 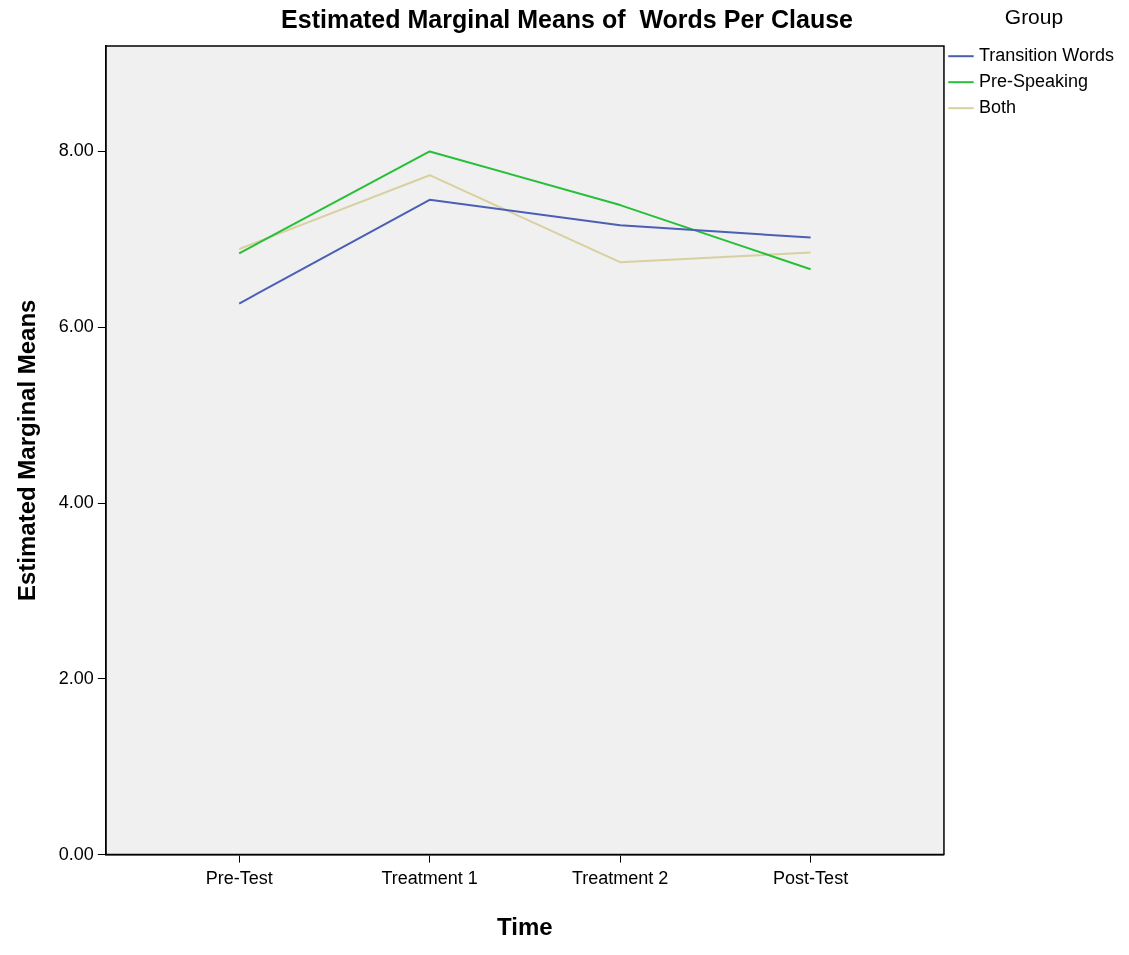 I want to click on legend-label: Pre-Speaking, so click(x=1033, y=81).